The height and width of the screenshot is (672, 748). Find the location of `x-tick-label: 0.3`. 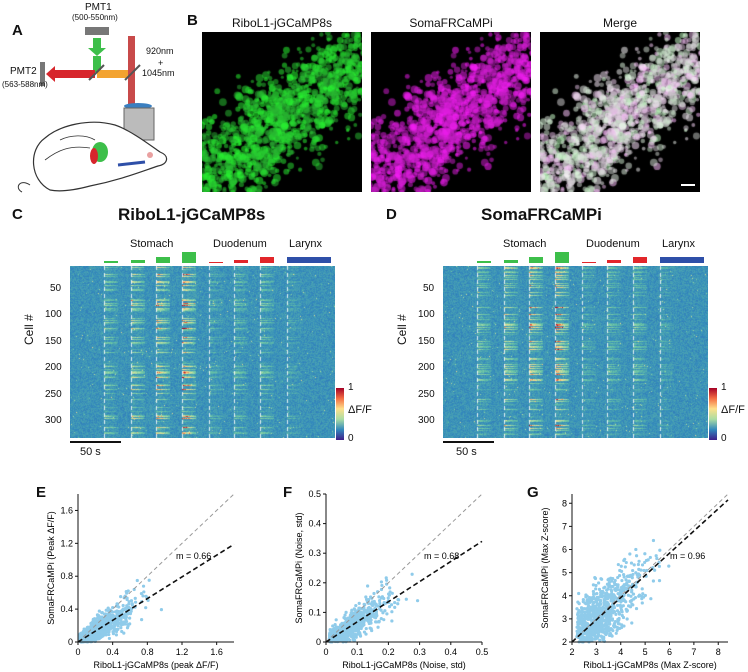

x-tick-label: 0.3 is located at coordinates (419, 652).